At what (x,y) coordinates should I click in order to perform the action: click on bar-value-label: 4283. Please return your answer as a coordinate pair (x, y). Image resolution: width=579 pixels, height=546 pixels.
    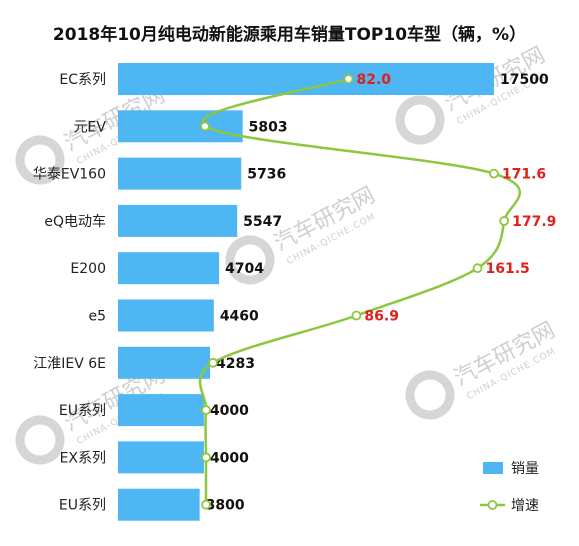
    Looking at the image, I should click on (235, 364).